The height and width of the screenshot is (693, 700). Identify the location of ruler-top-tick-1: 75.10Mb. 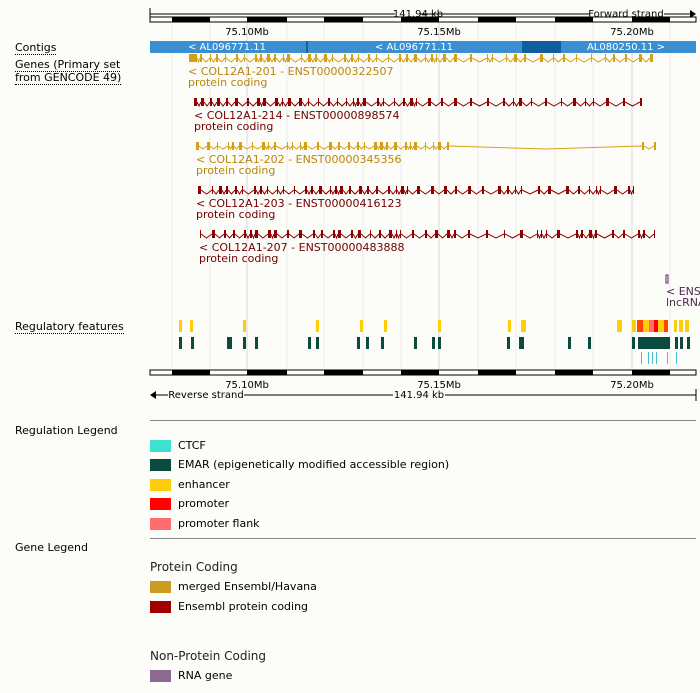
(247, 32).